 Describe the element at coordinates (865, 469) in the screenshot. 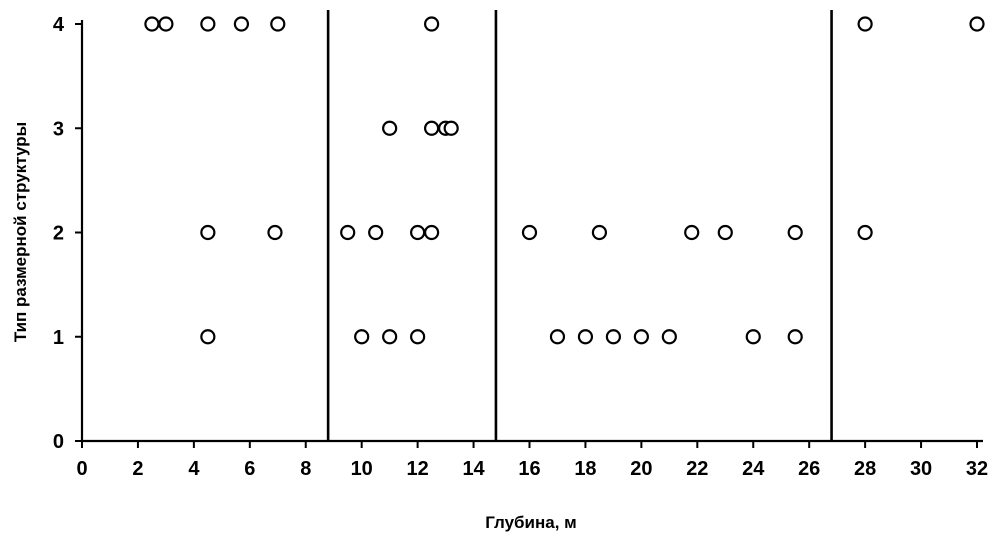

I see `x-tick-label: 28` at that location.